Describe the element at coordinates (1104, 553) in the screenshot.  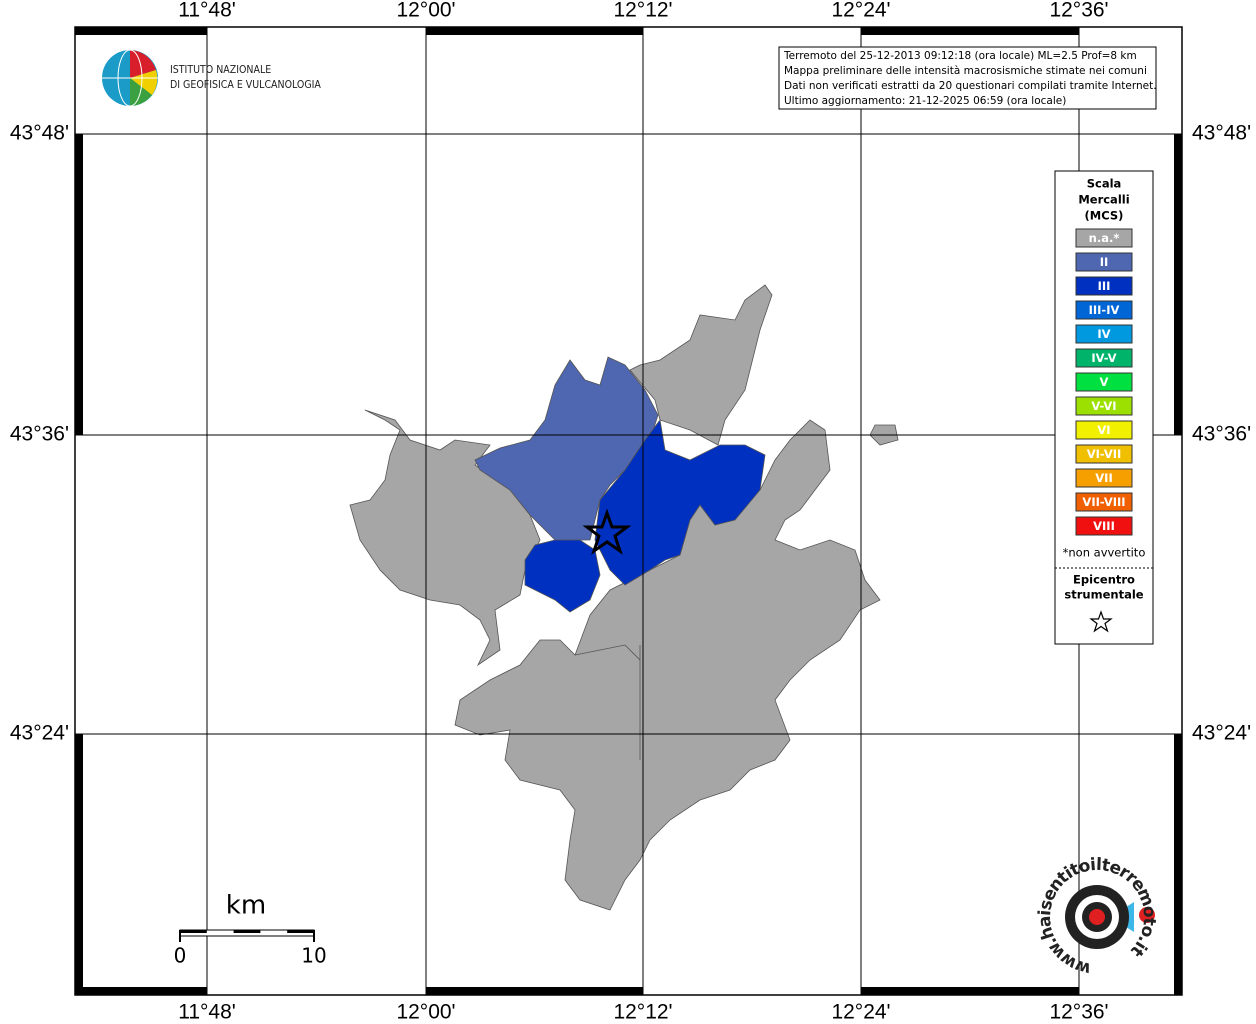
I see `legend-note: *non avvertito` at that location.